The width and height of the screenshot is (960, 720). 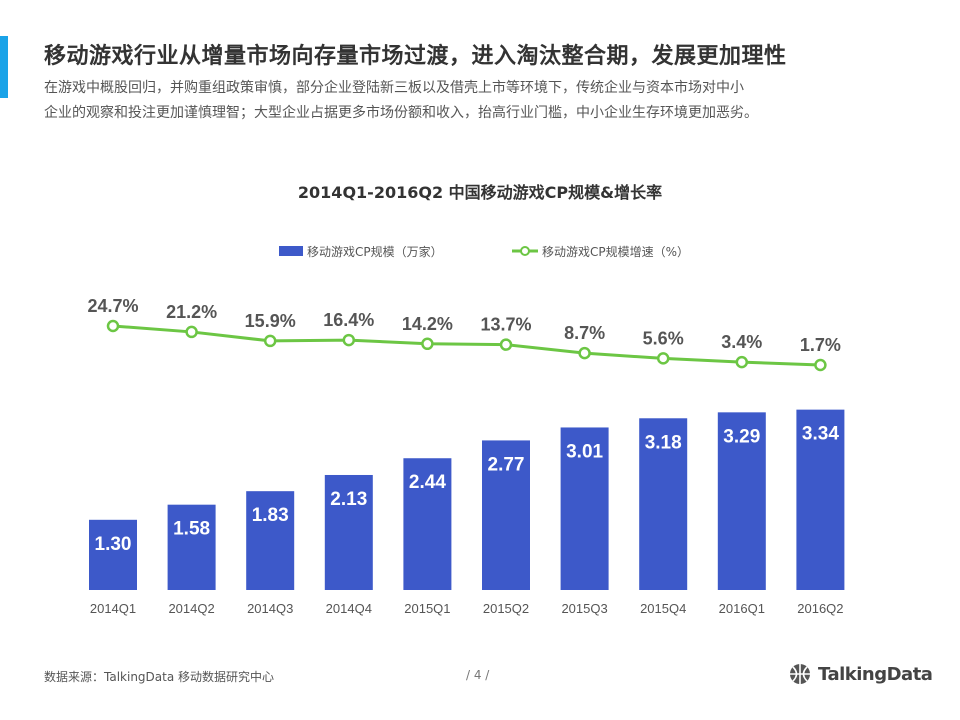 What do you see at coordinates (820, 345) in the screenshot?
I see `line-value-label: 1.7%` at bounding box center [820, 345].